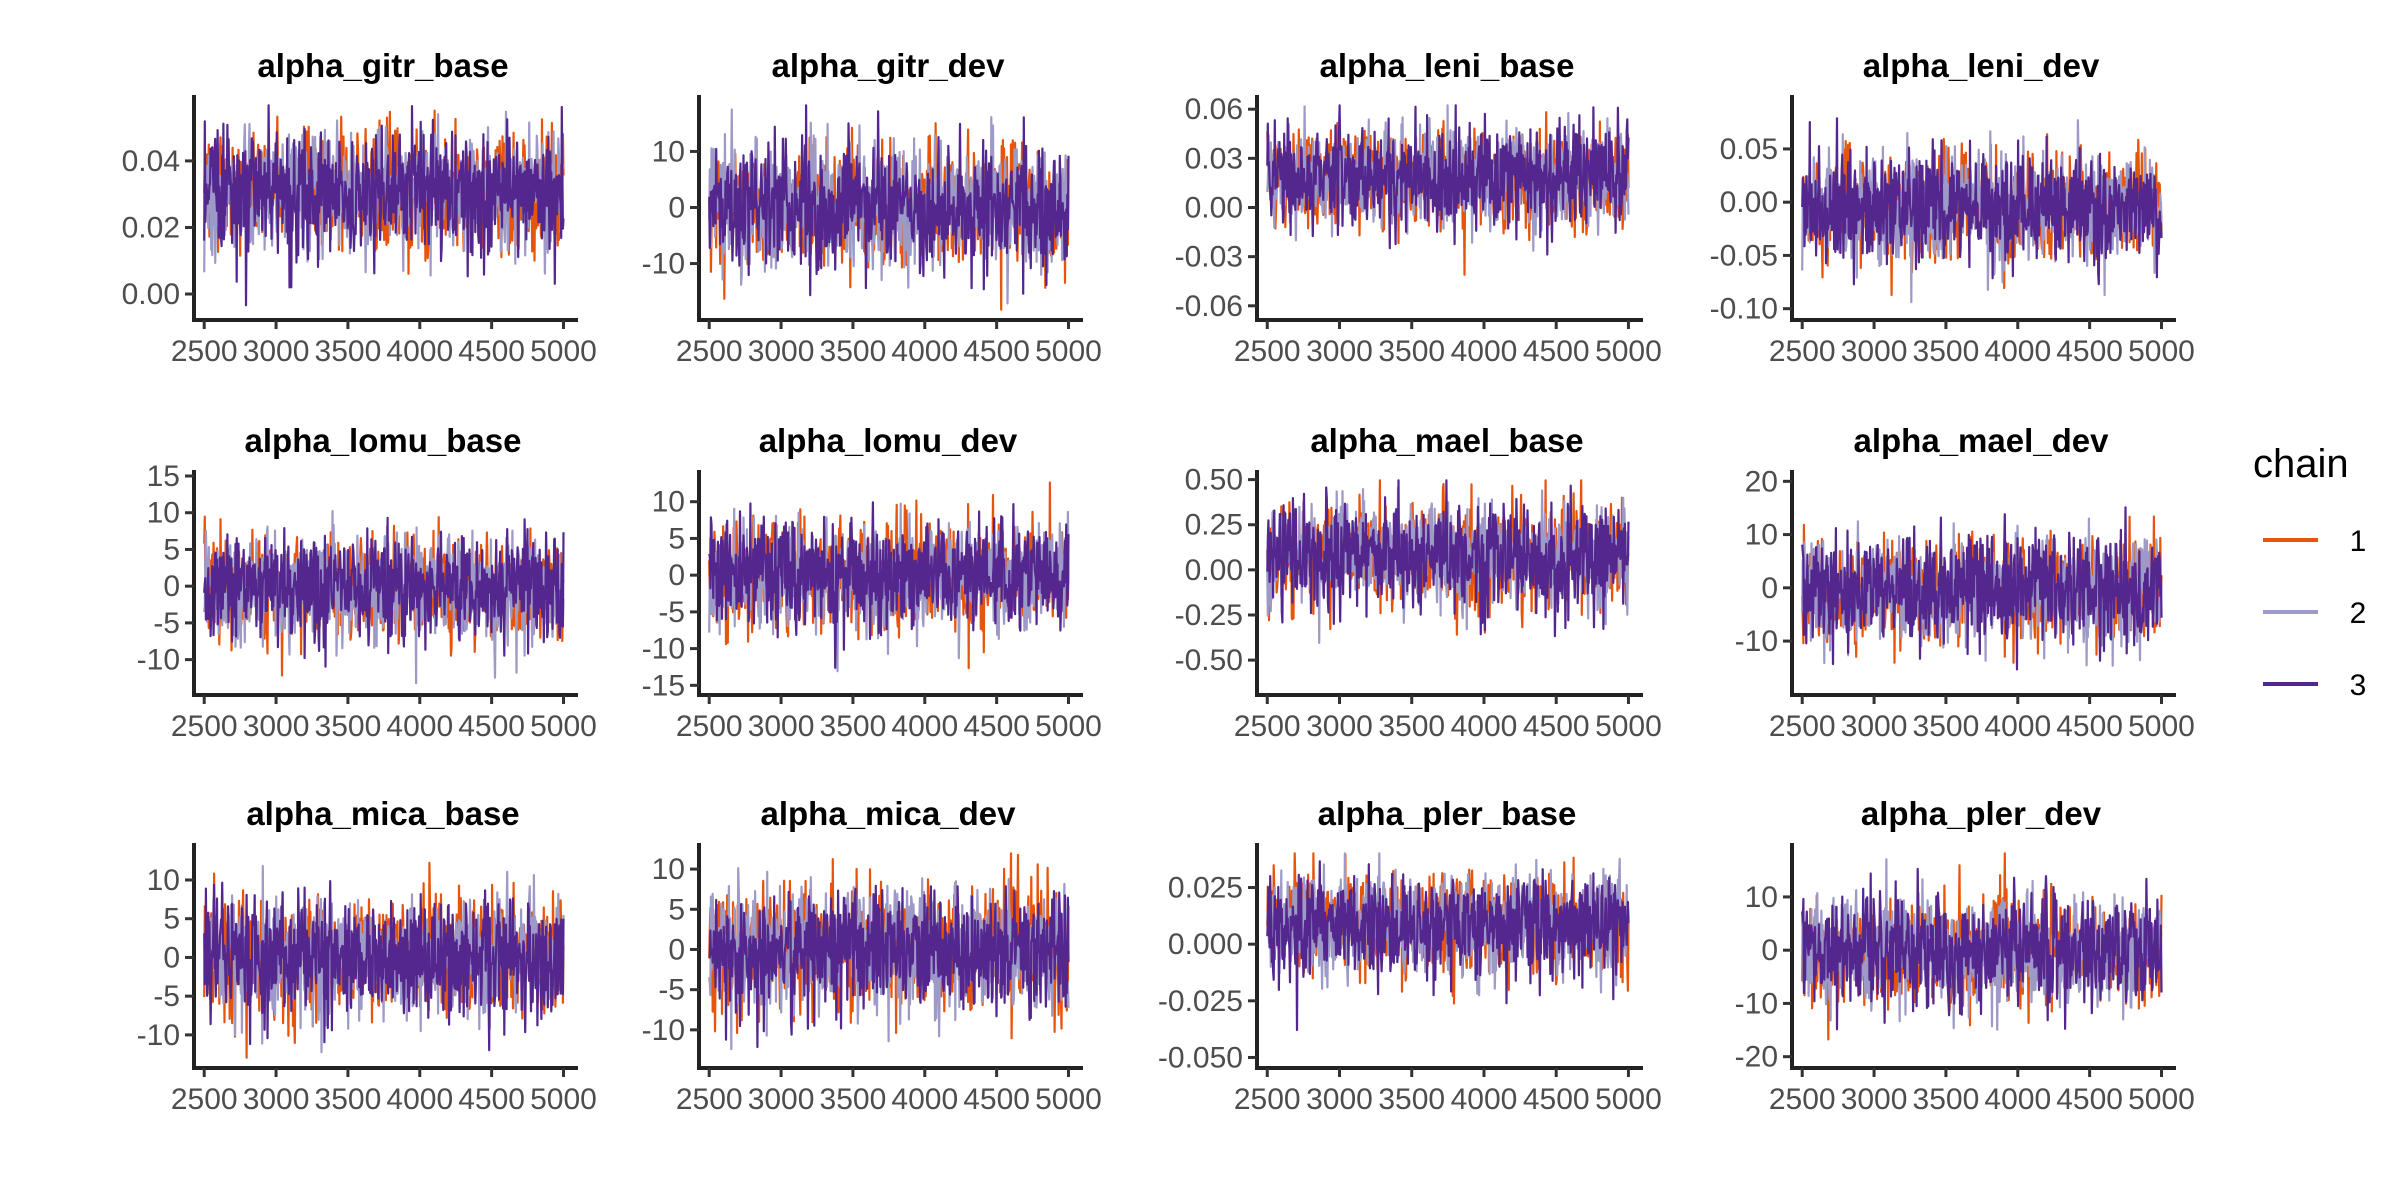 Image resolution: width=2400 pixels, height=1200 pixels. Describe the element at coordinates (888, 440) in the screenshot. I see `panel-title: alpha_lomu_dev` at that location.